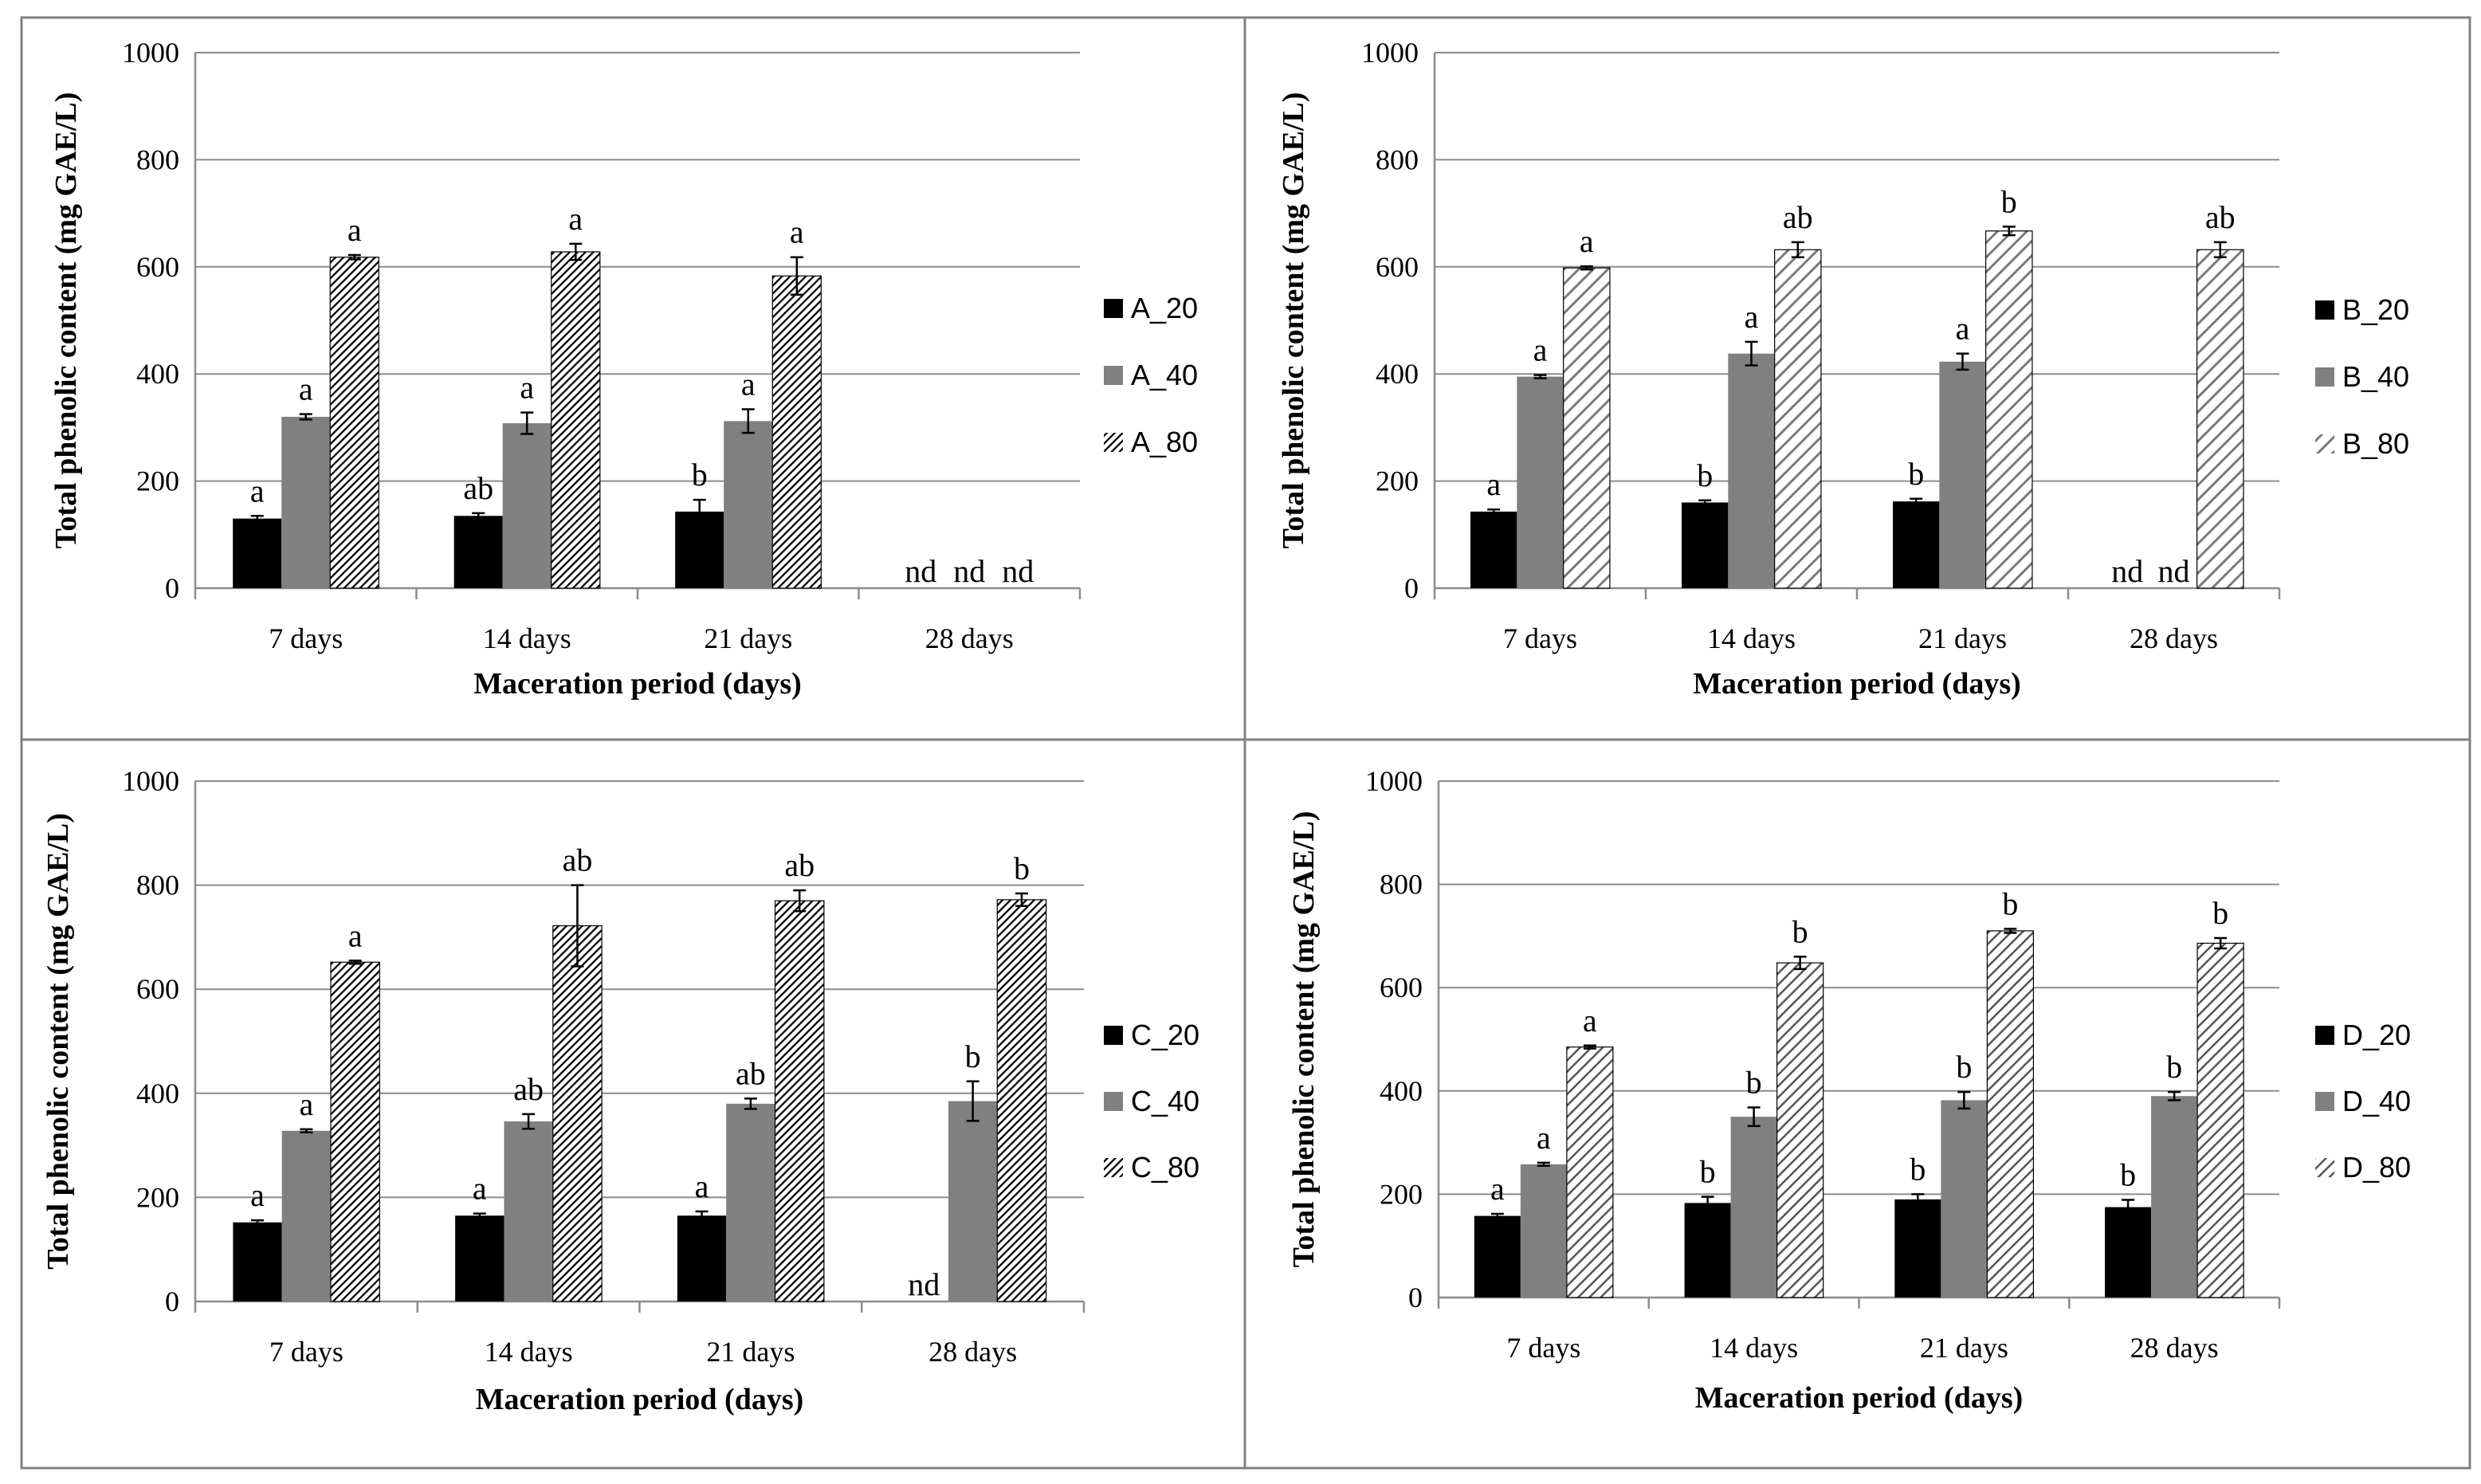  Describe the element at coordinates (1165, 1101) in the screenshot. I see `legend-label: C_40` at that location.